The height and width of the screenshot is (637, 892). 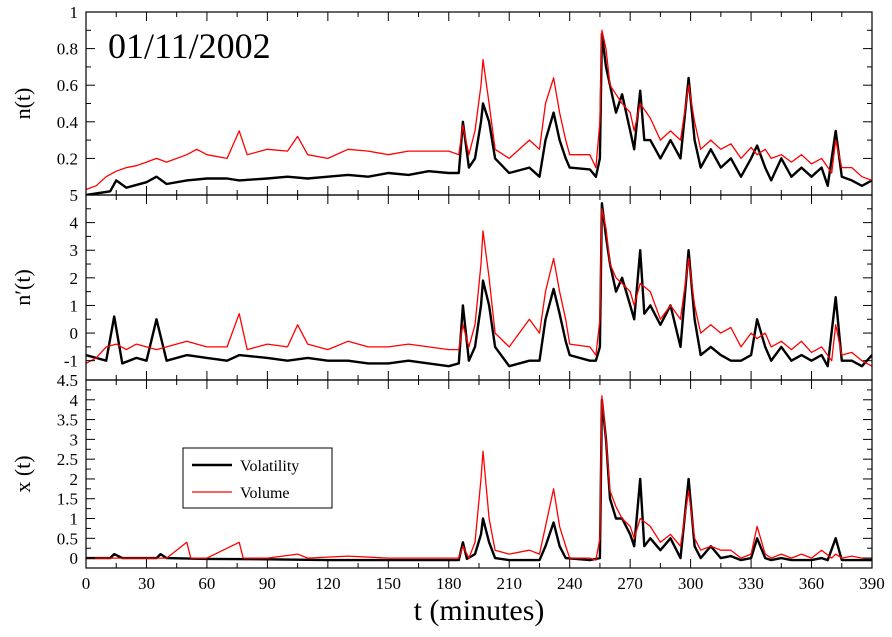 I want to click on ytick-label-top: 0.8, so click(x=67, y=49).